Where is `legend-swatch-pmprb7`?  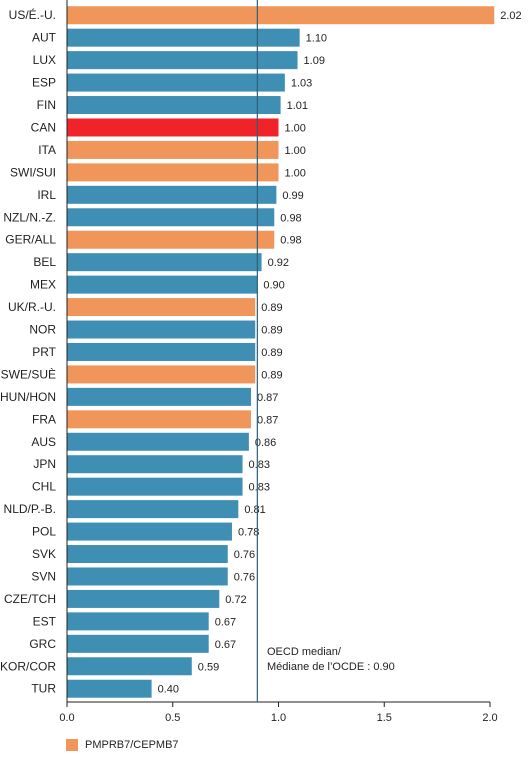 legend-swatch-pmprb7 is located at coordinates (72, 745).